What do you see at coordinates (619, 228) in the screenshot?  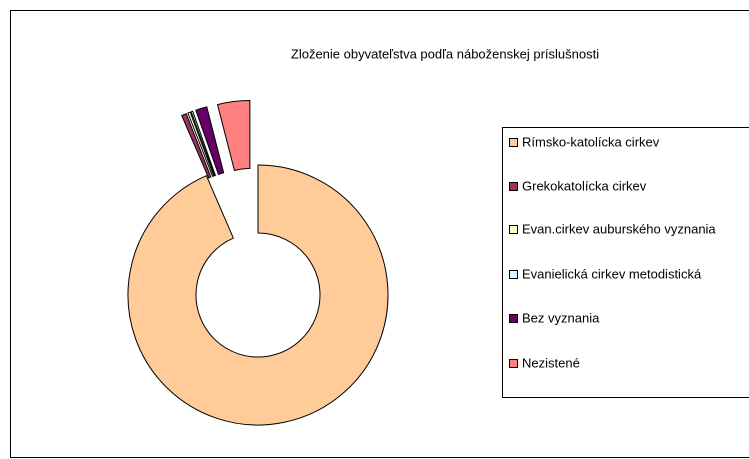 I see `legend-label: Evan.cirkev auburského vyznania` at bounding box center [619, 228].